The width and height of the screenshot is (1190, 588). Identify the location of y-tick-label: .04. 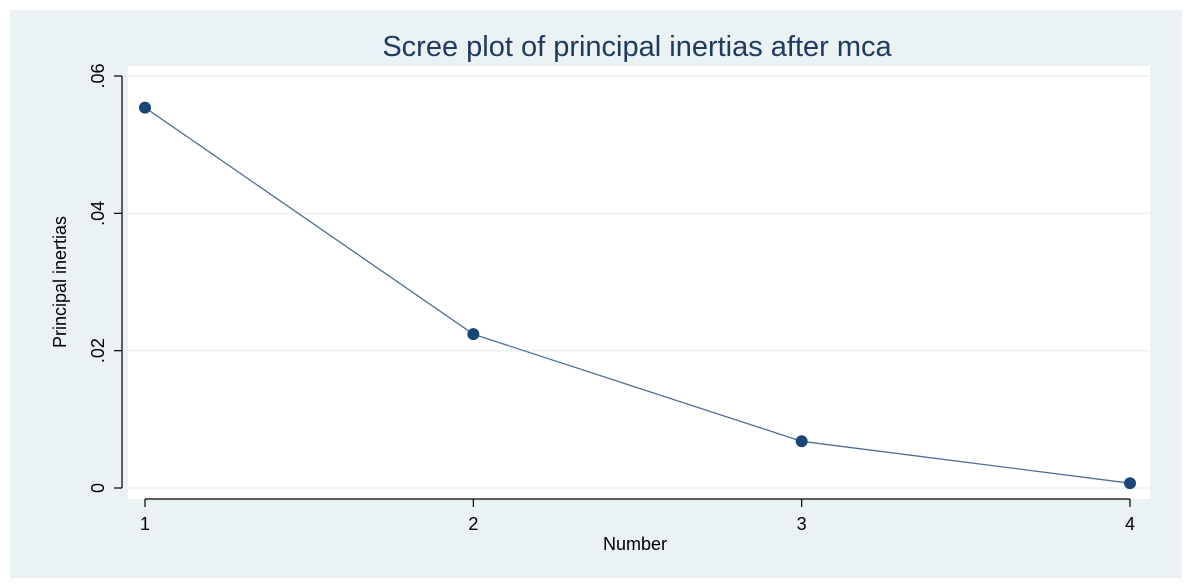
(98, 213).